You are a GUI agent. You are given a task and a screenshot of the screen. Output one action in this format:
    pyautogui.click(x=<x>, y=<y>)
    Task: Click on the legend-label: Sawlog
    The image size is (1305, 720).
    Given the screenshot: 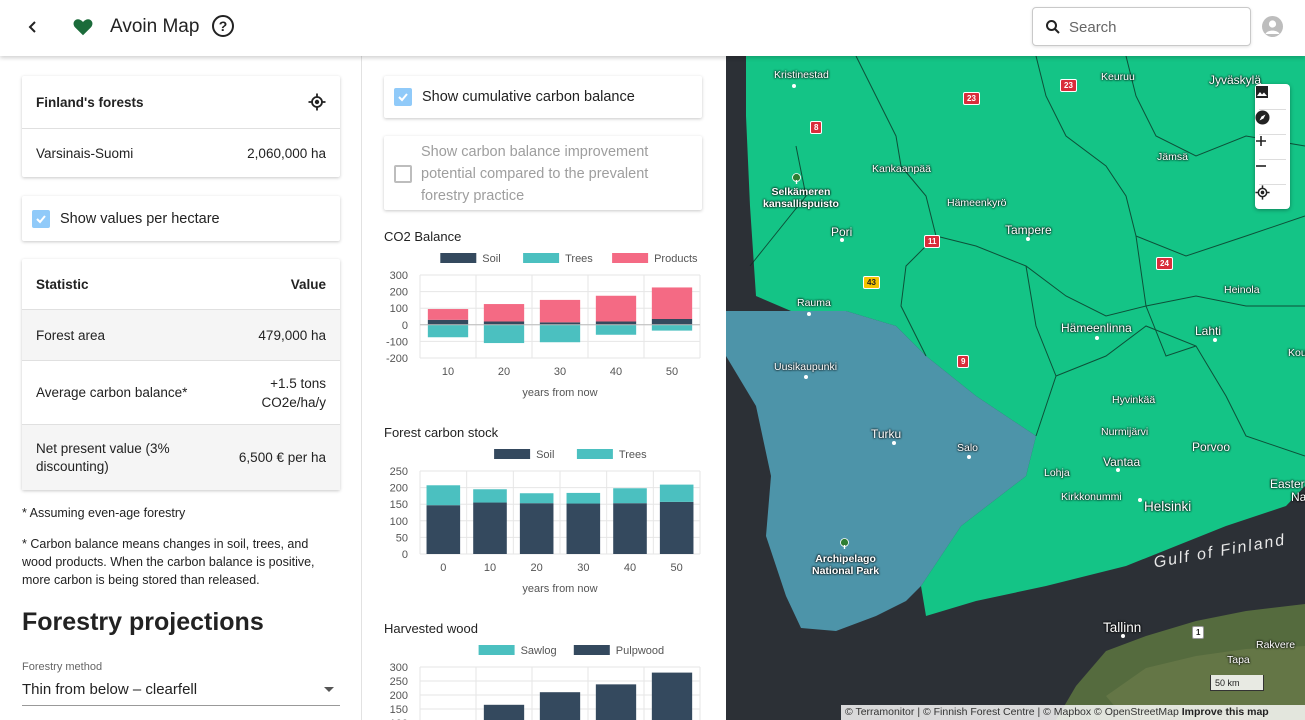 What is the action you would take?
    pyautogui.click(x=539, y=651)
    